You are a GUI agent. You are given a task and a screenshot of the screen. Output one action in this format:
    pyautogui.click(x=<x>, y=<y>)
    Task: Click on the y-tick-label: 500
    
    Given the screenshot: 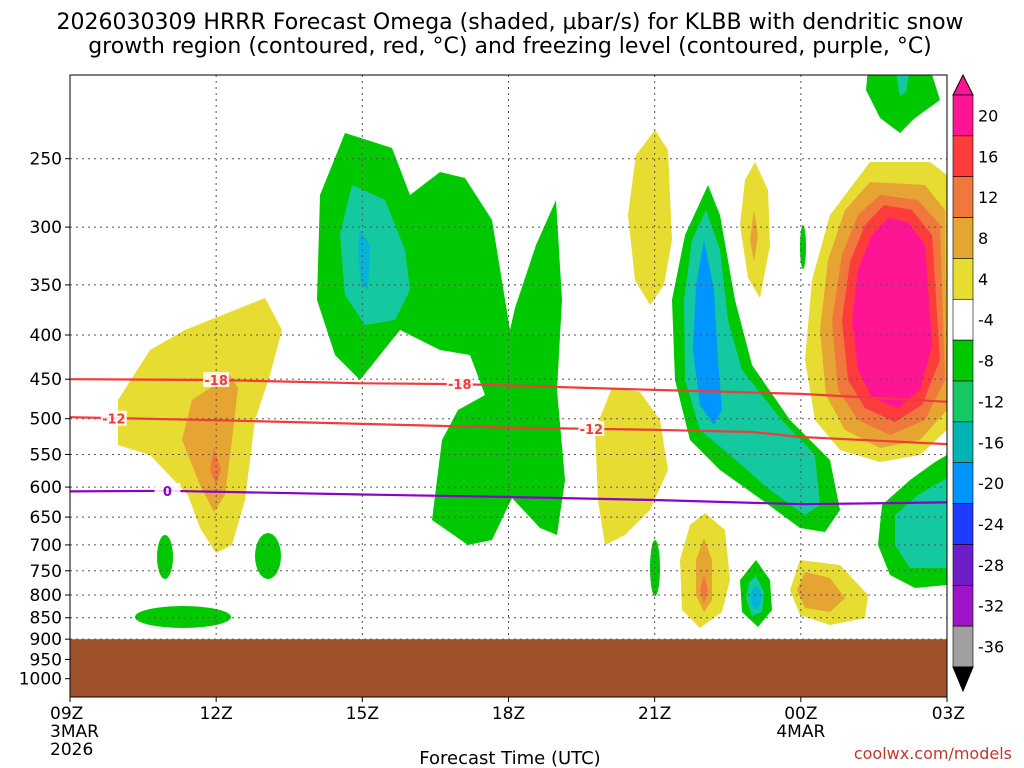 What is the action you would take?
    pyautogui.click(x=46, y=420)
    